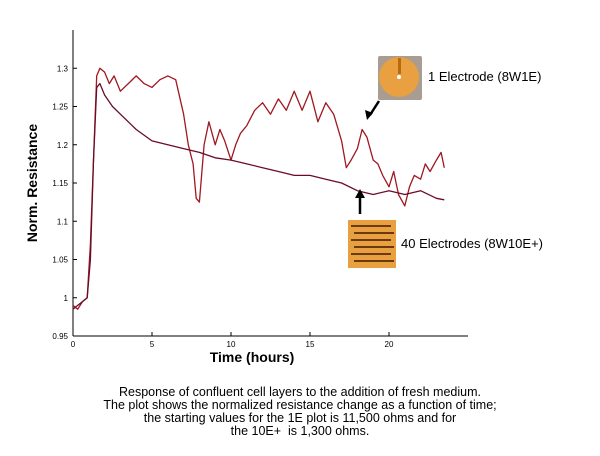  Describe the element at coordinates (152, 344) in the screenshot. I see `x-tick-label: 5` at that location.